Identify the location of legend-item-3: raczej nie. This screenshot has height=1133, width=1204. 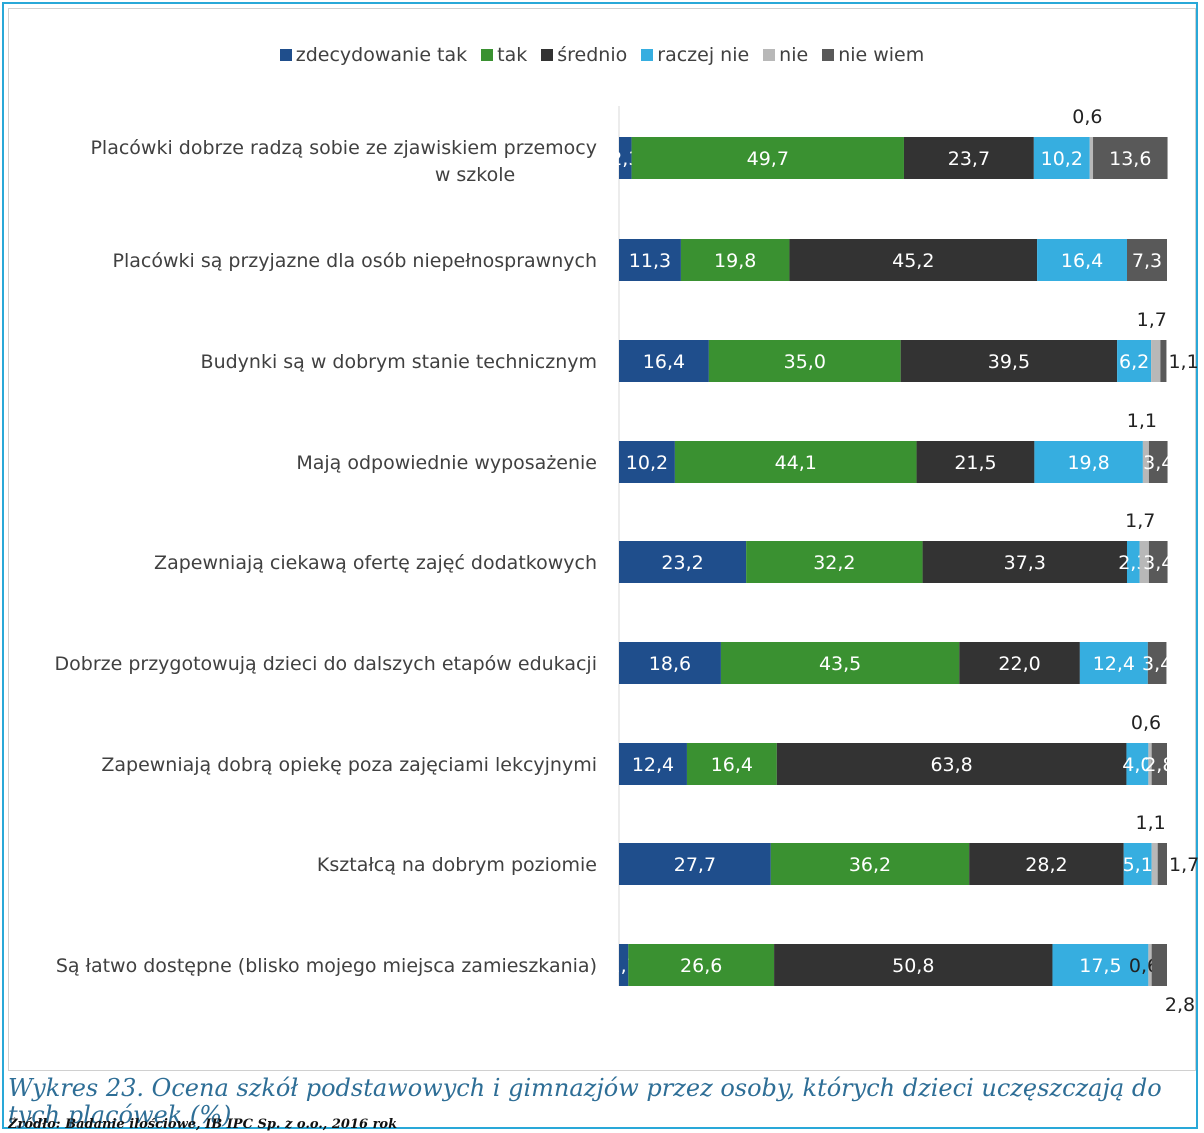
(695, 55).